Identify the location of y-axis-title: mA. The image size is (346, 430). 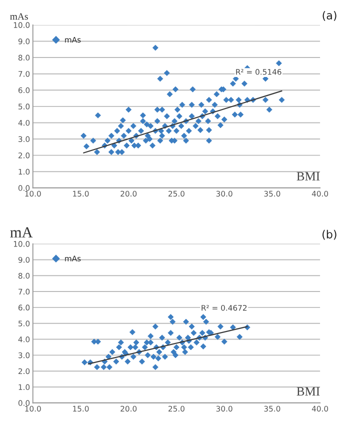
(21, 232).